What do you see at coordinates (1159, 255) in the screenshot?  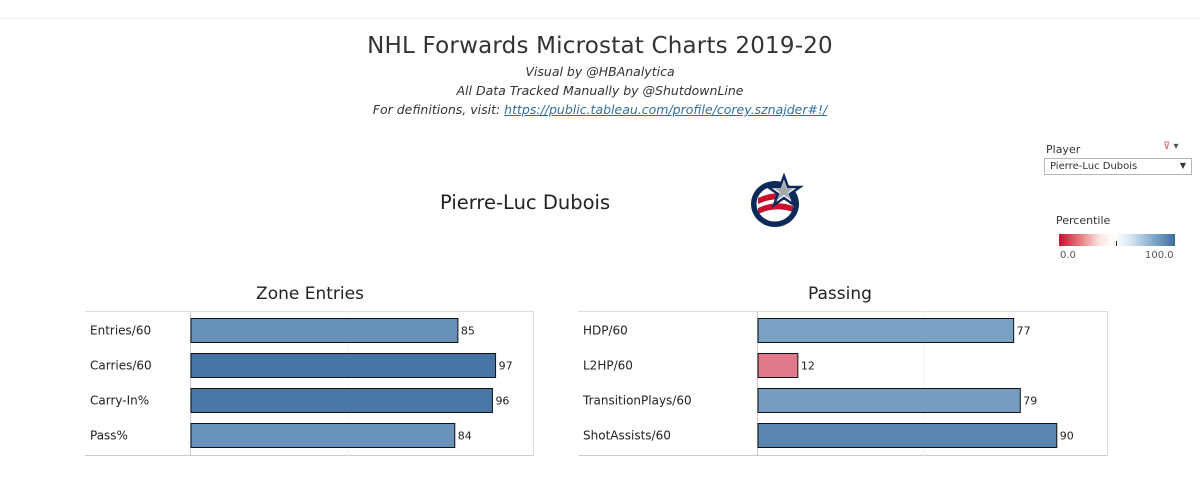 I see `legend-max-label: 100.0` at bounding box center [1159, 255].